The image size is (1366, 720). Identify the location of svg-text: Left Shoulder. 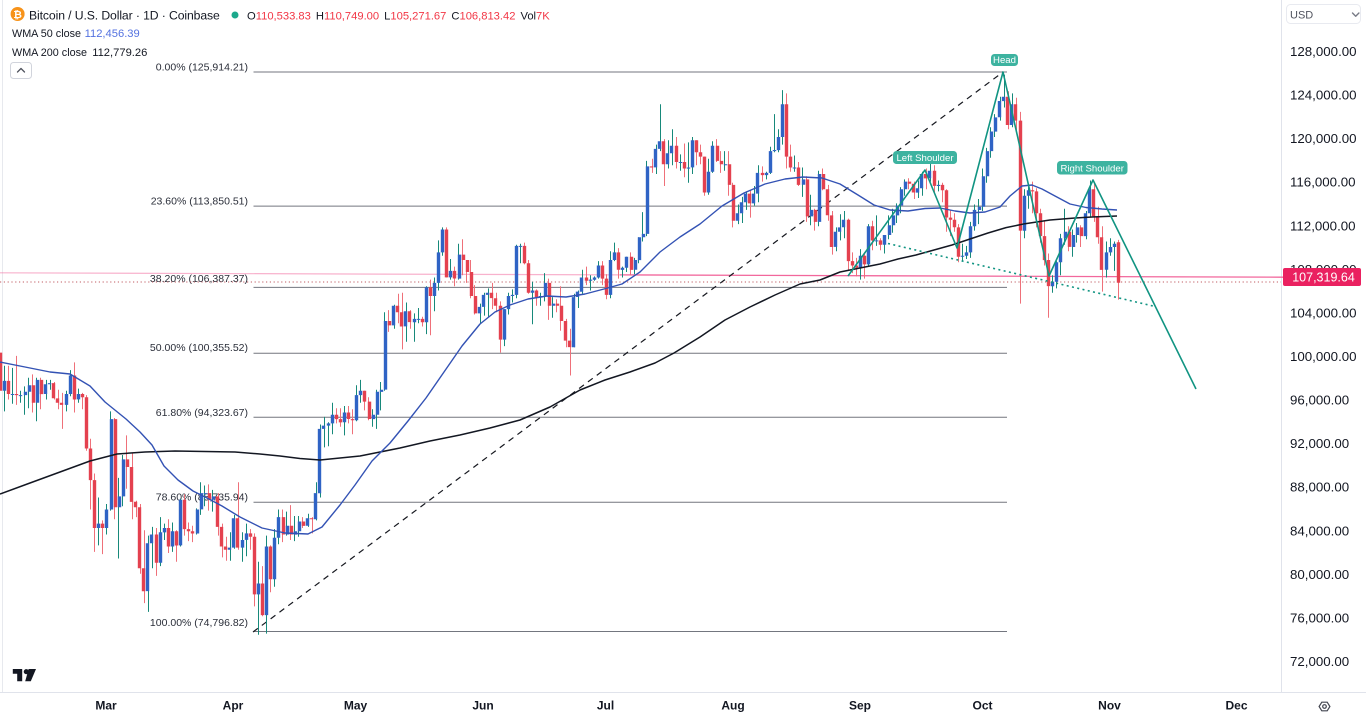
(925, 158).